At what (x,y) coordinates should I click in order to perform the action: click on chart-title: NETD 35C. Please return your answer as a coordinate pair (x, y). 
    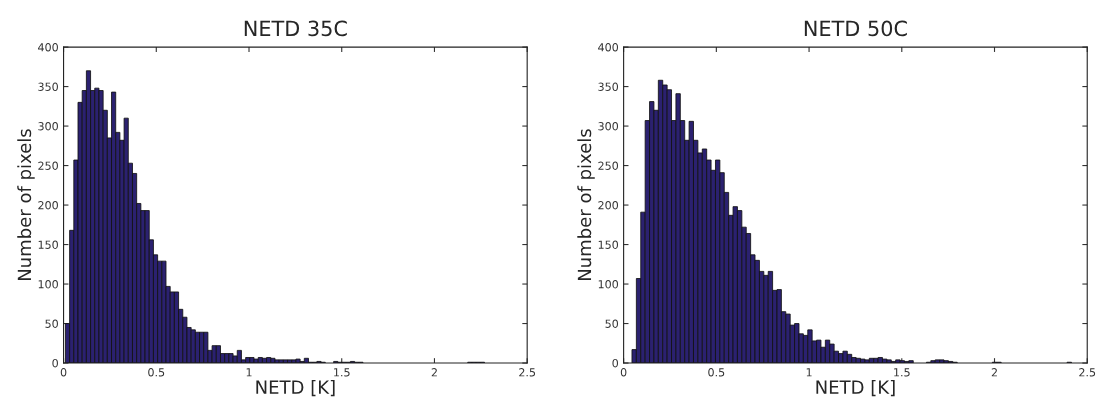
    Looking at the image, I should click on (295, 28).